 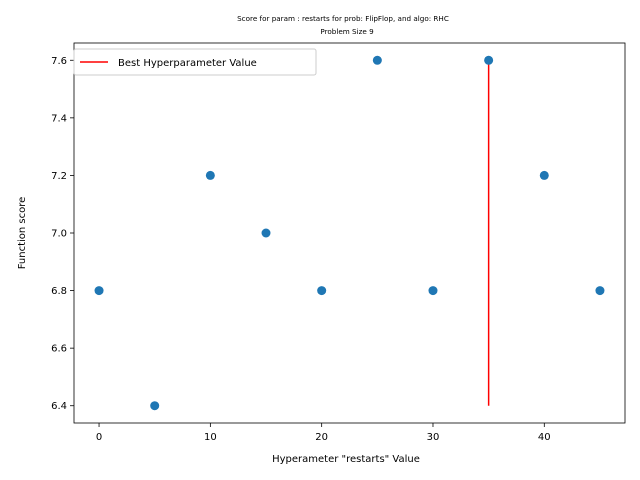 I want to click on x-axis-label: Hyperameter "restarts" Value, so click(x=346, y=459).